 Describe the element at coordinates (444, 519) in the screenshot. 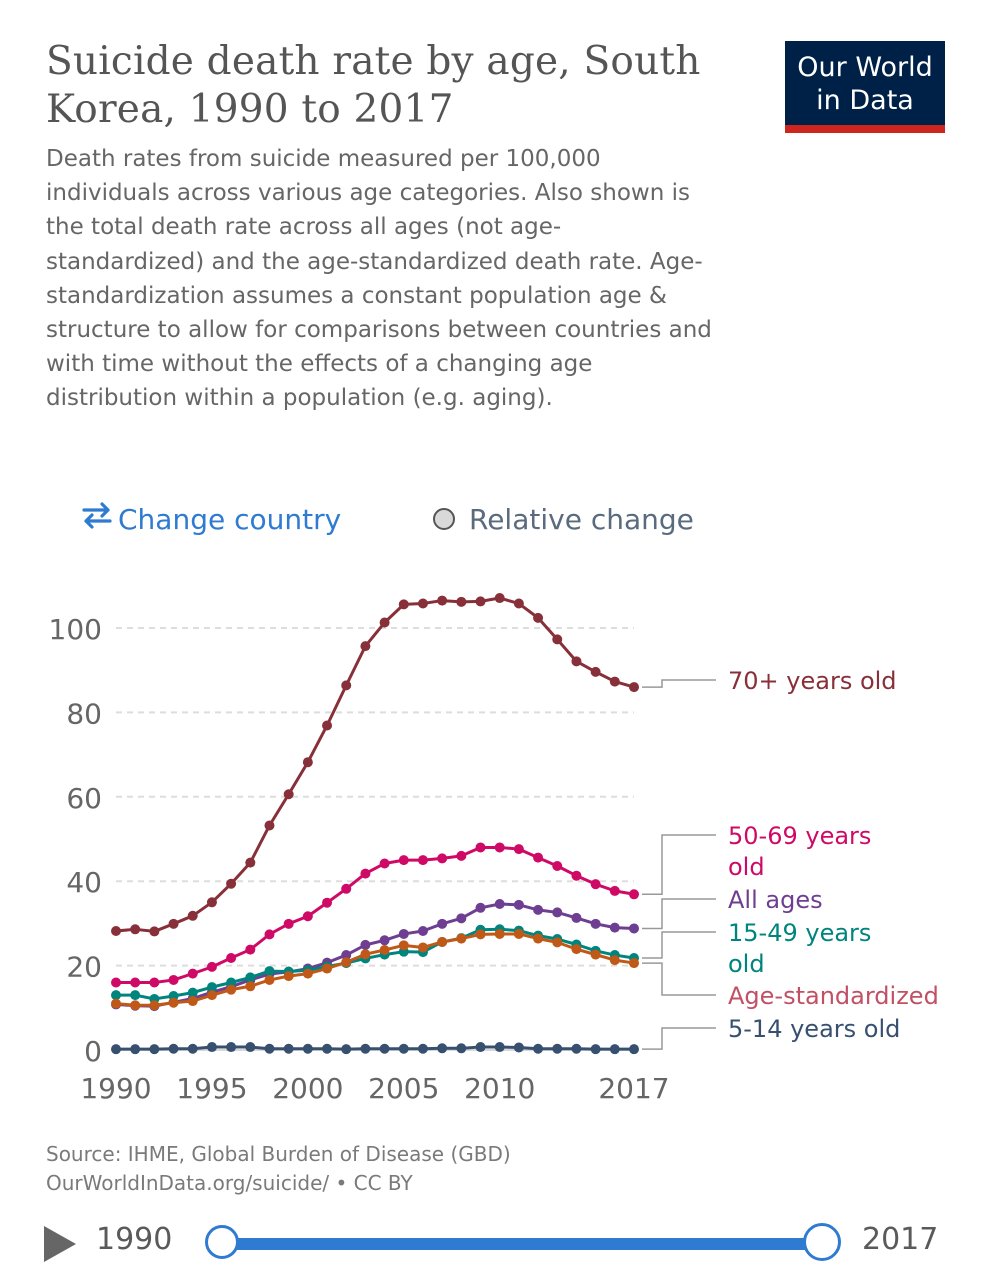

I see `radio-icon` at that location.